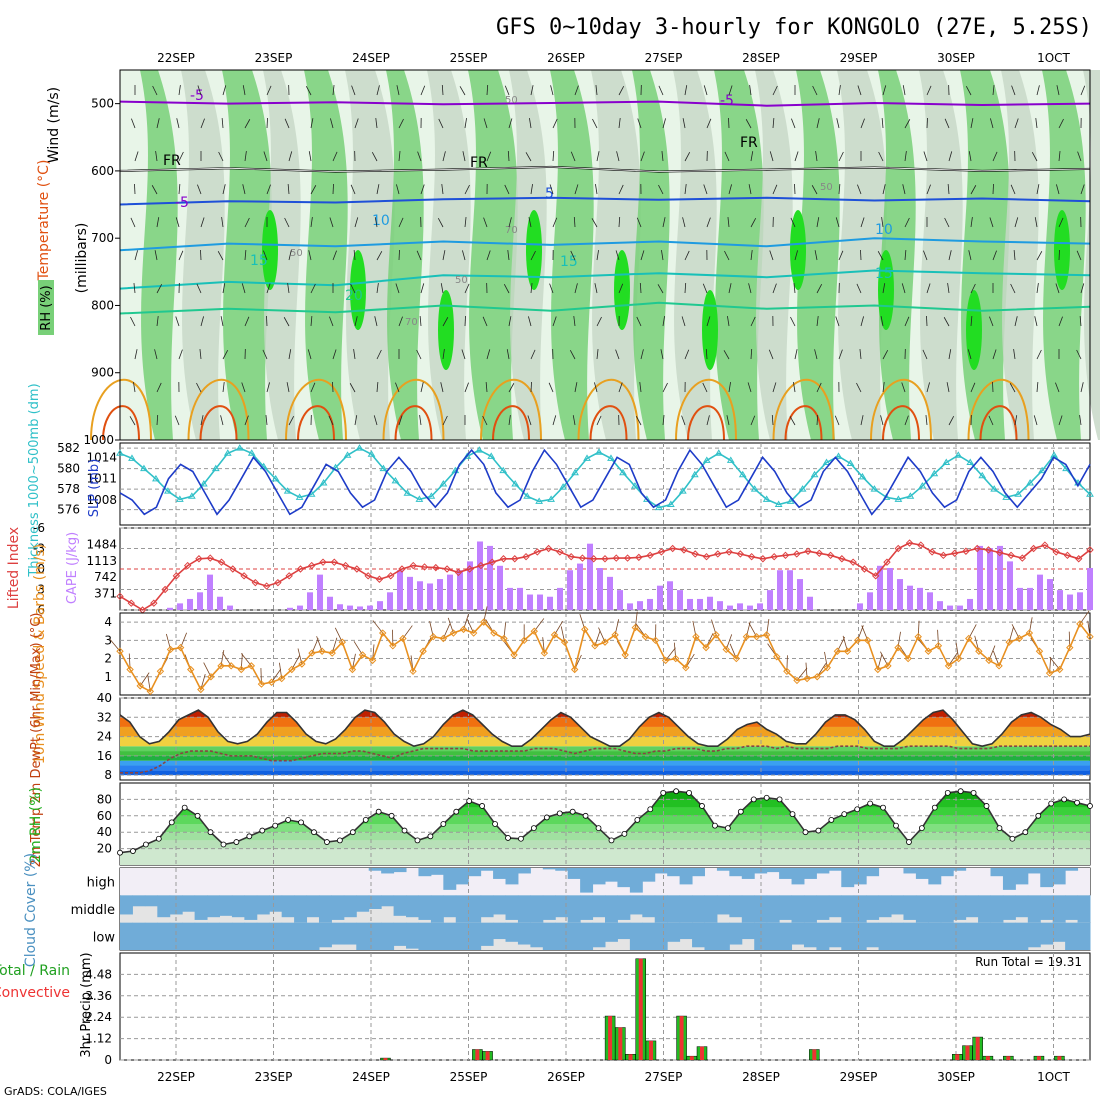  What do you see at coordinates (41, 590) in the screenshot?
I see `y-tick-label-left: 3` at bounding box center [41, 590].